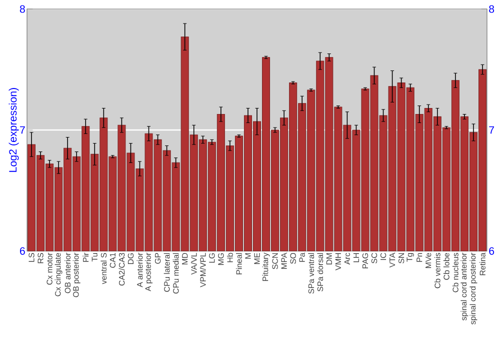 The height and width of the screenshot is (350, 500). What do you see at coordinates (148, 272) in the screenshot?
I see `x-tick-label: A posterior` at bounding box center [148, 272].